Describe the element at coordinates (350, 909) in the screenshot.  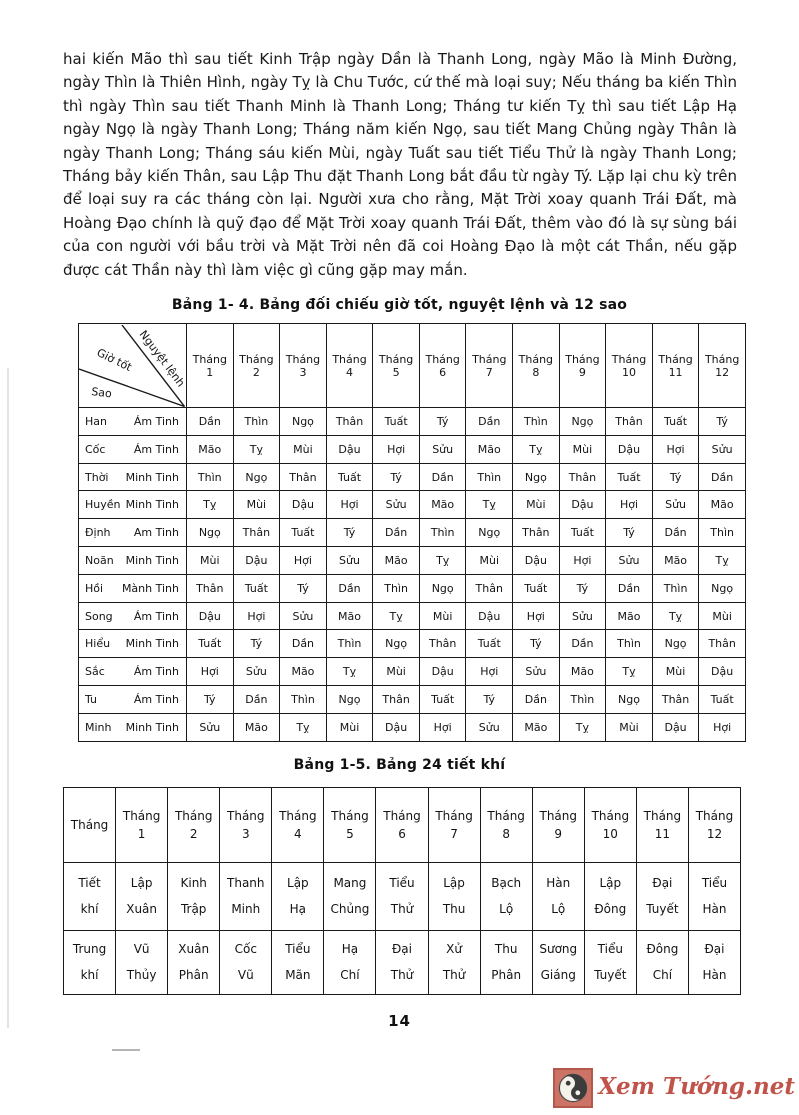
I see `term-line: Chủng` at that location.